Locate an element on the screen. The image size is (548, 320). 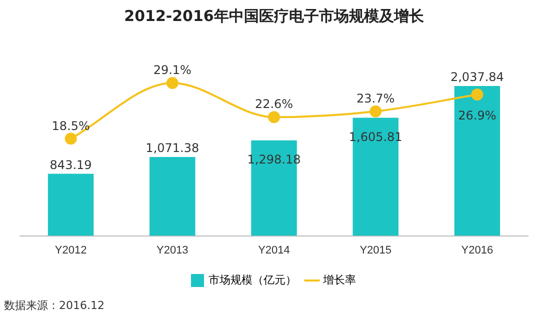
data-label: 843.19 is located at coordinates (71, 165).